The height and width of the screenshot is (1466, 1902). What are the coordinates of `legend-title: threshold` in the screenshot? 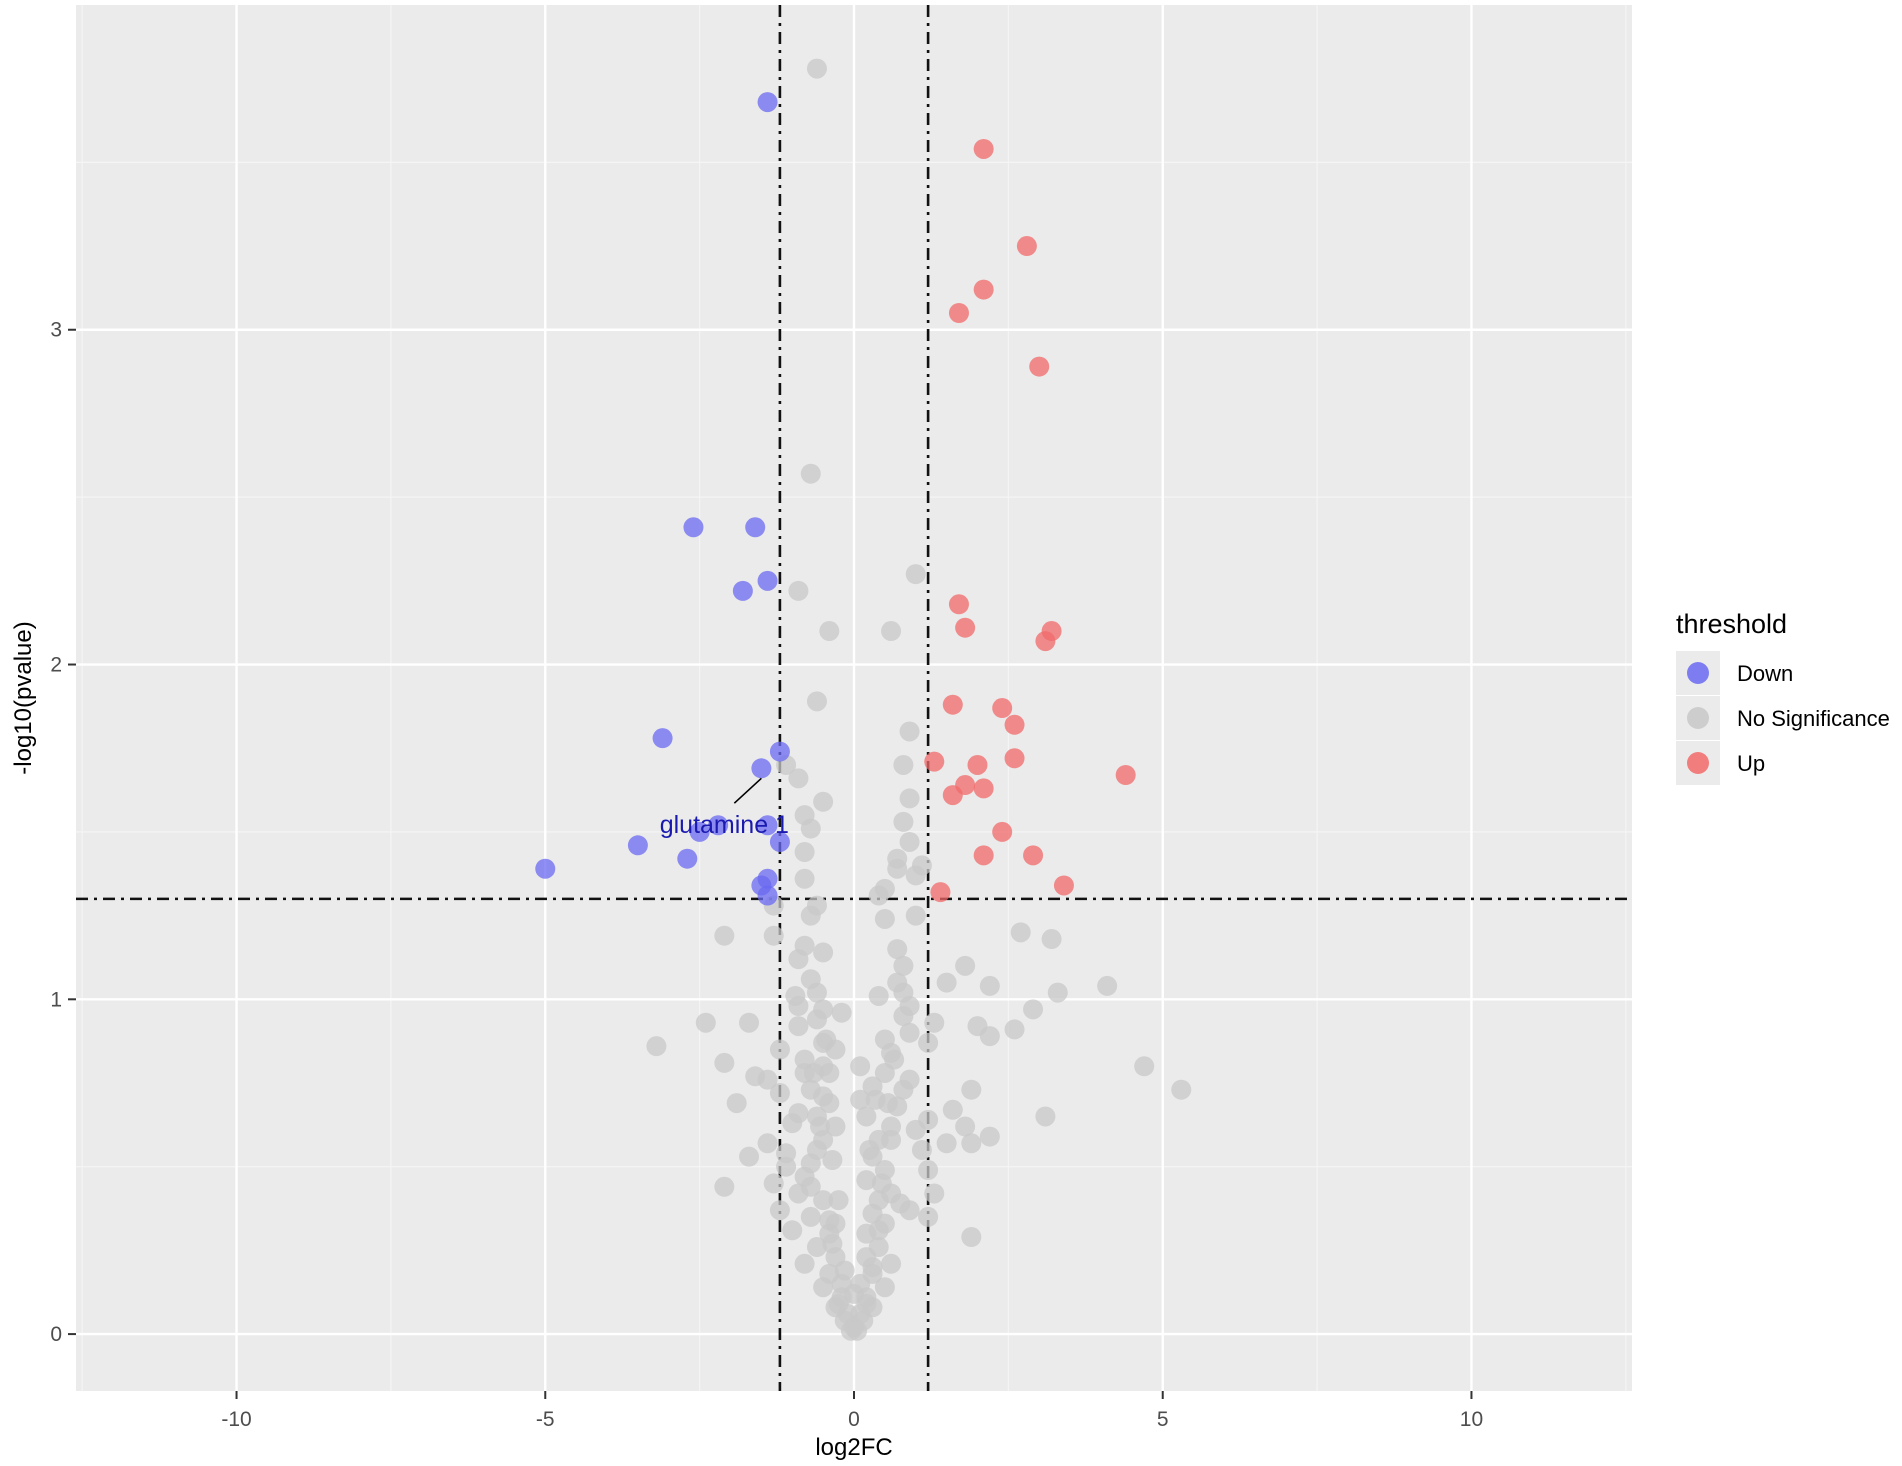 It's located at (1731, 624).